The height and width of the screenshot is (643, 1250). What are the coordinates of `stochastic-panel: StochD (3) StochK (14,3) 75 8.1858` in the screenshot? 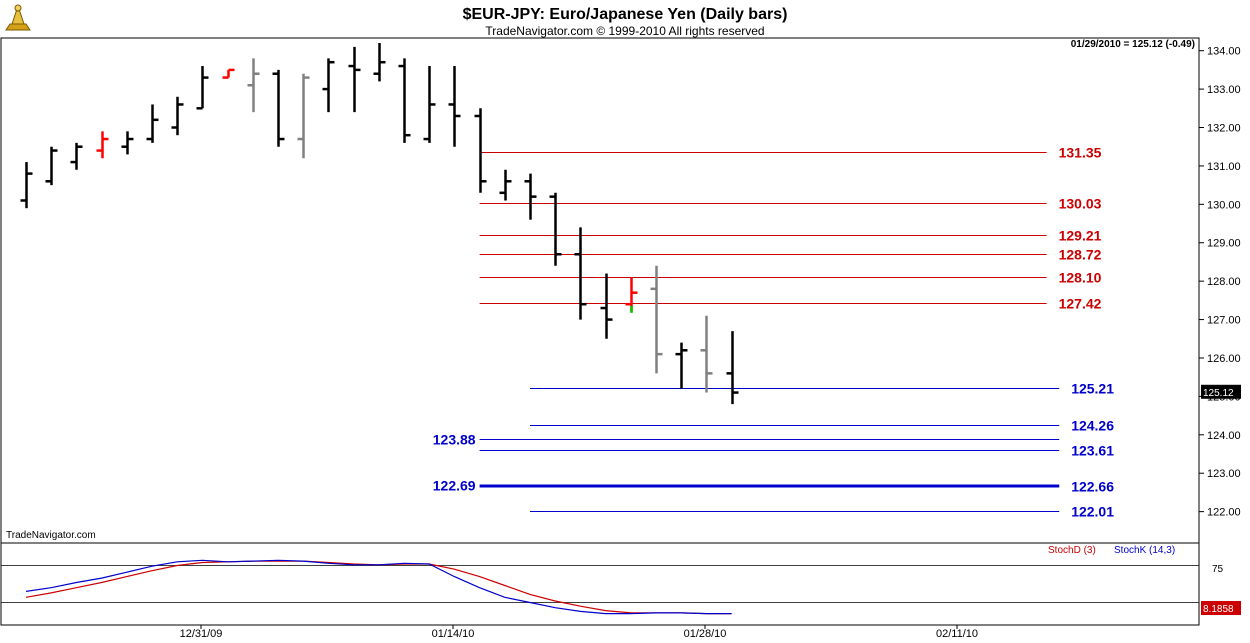 It's located at (620, 584).